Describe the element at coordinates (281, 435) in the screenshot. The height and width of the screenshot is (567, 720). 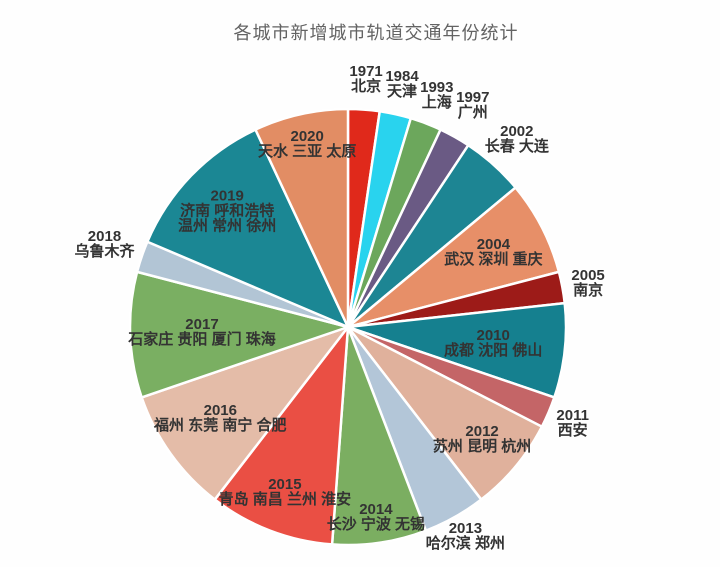
I see `pie-slice-2015` at that location.